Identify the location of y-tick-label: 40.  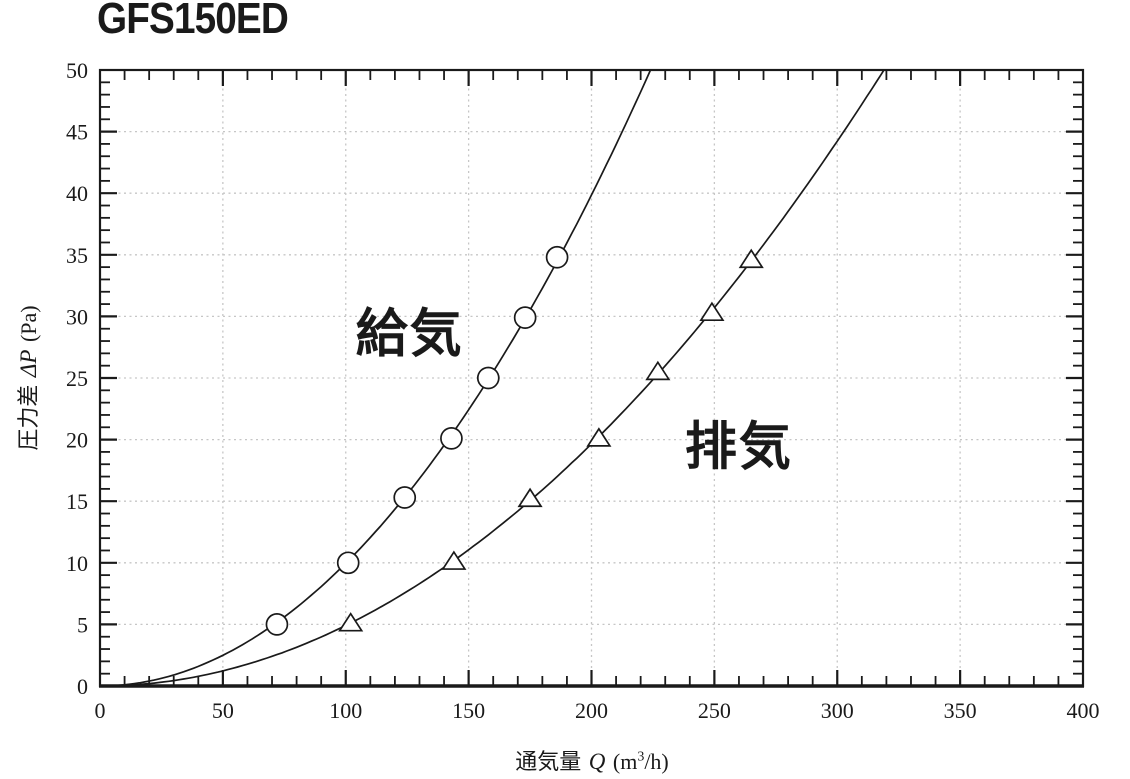
(77, 193).